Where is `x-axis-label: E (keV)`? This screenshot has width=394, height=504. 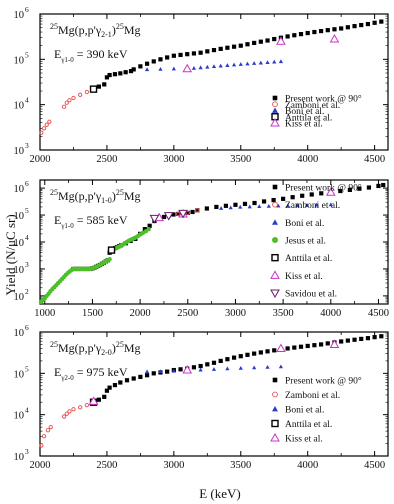
x-axis-label: E (keV) is located at coordinates (220, 493).